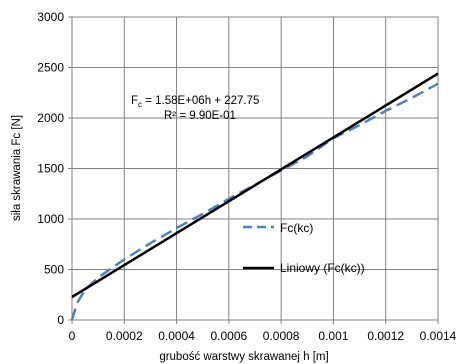 This screenshot has height=364, width=462. Describe the element at coordinates (322, 268) in the screenshot. I see `legend-label-trend: Liniowy (Fc(kc))` at that location.